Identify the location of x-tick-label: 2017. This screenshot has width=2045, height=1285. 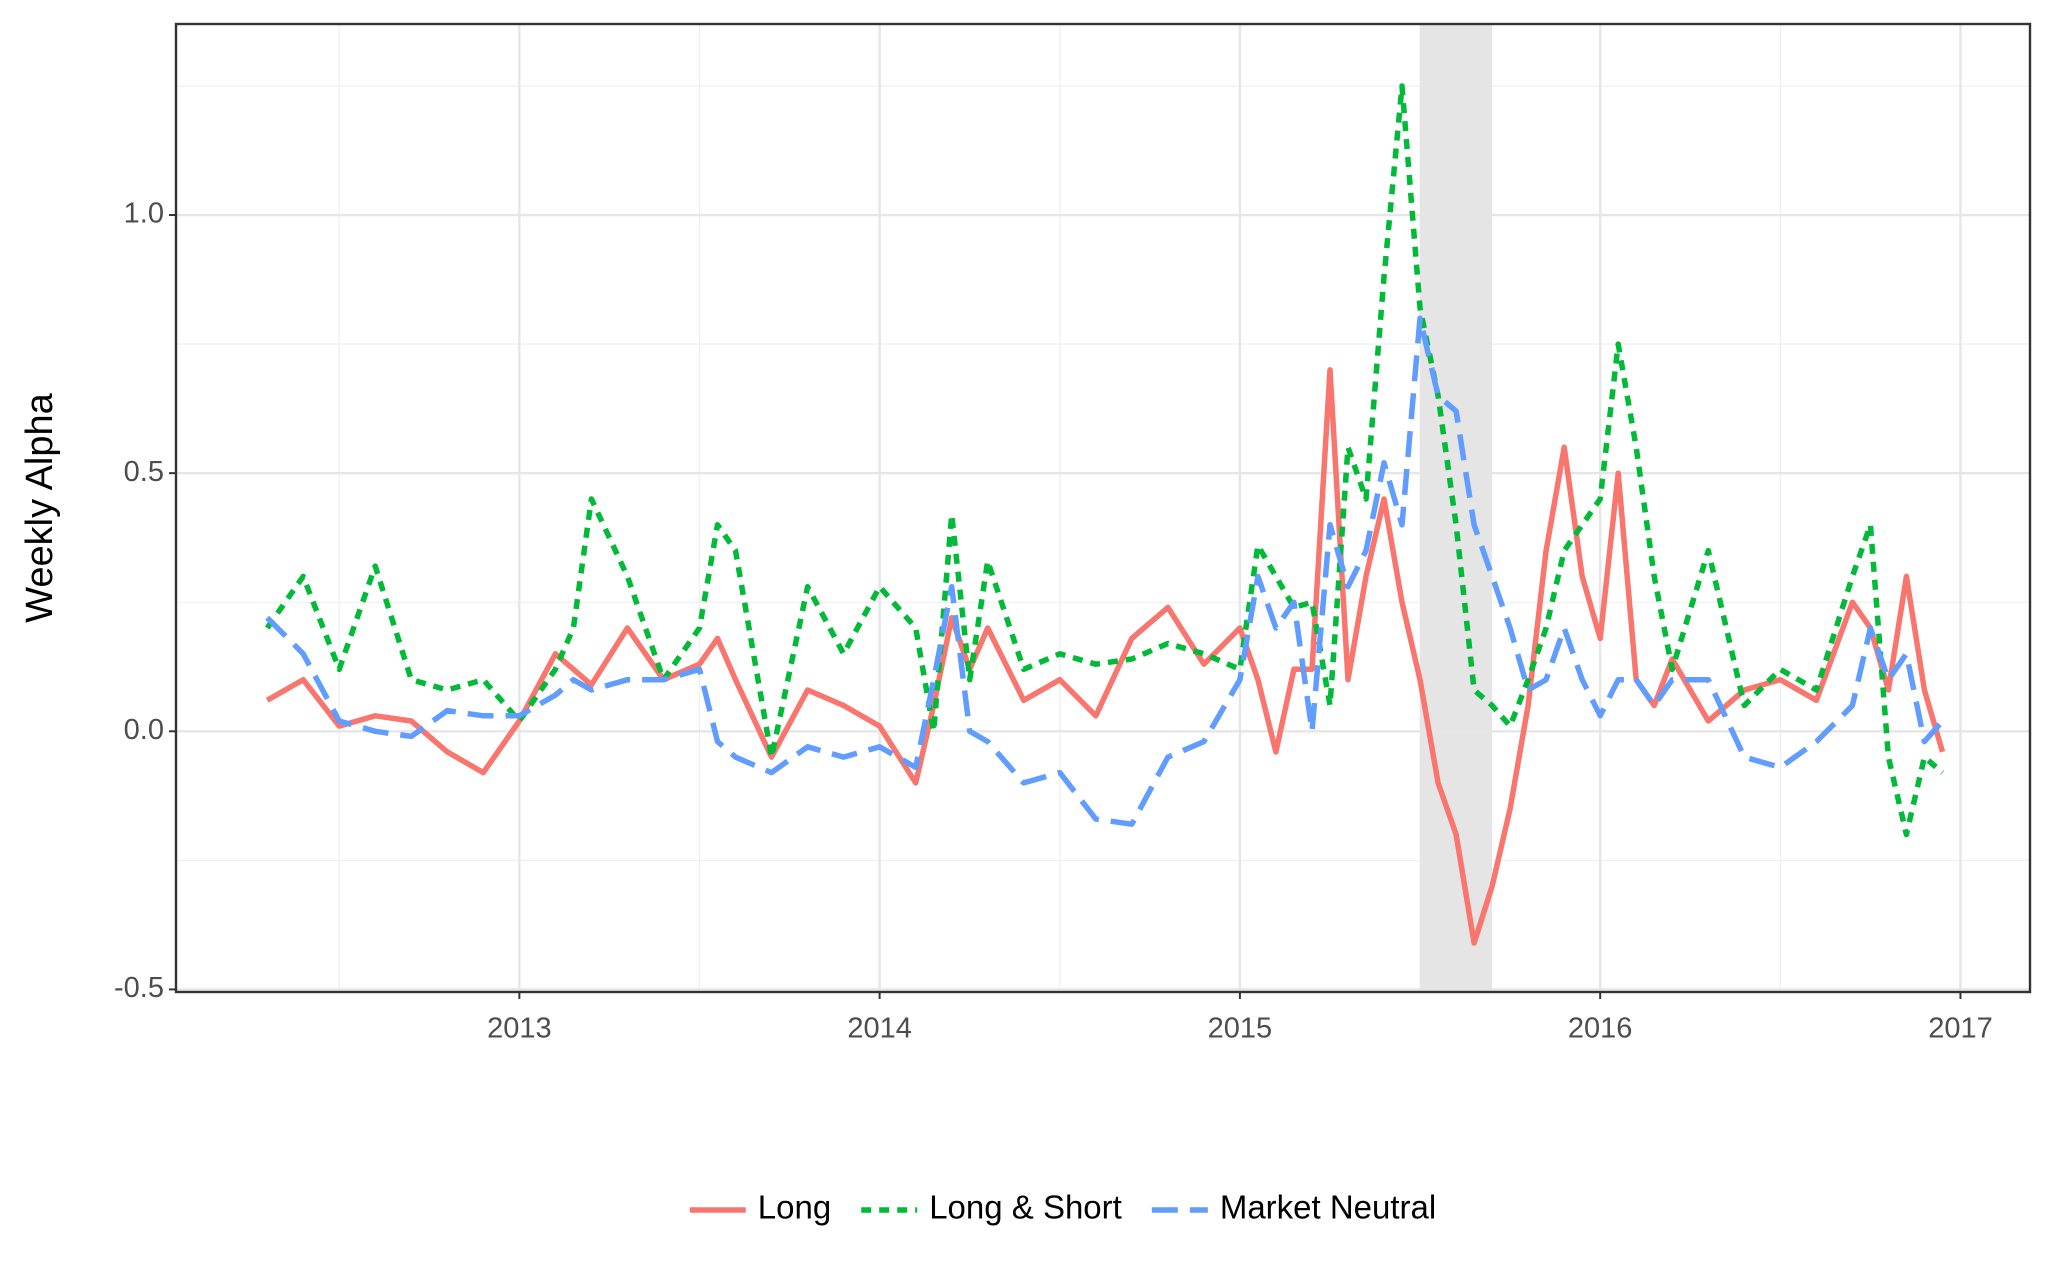
(1960, 1029).